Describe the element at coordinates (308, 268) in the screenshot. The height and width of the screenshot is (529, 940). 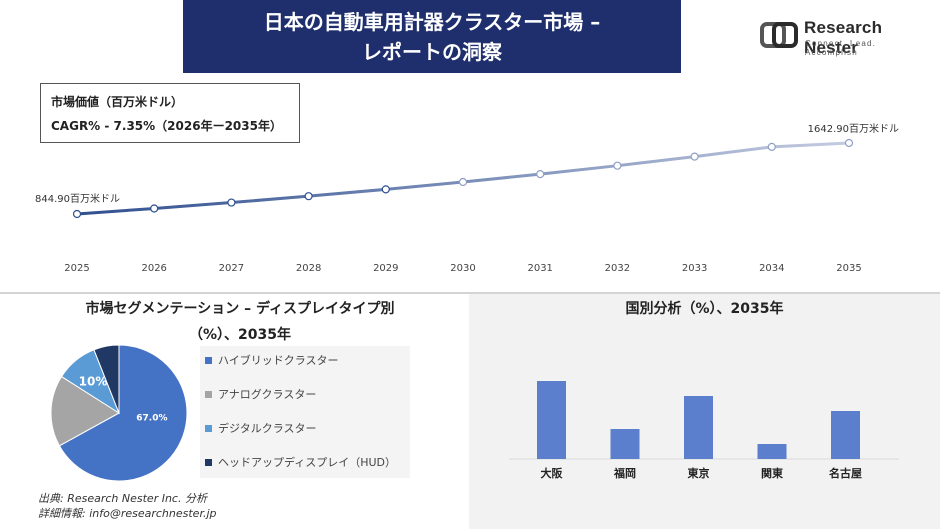
I see `x-tick-label: 2028` at that location.